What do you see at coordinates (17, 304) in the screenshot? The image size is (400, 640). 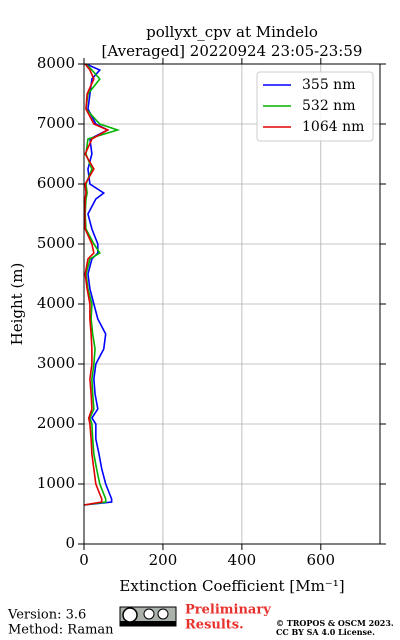 I see `y-axis-label: Height (m)` at bounding box center [17, 304].